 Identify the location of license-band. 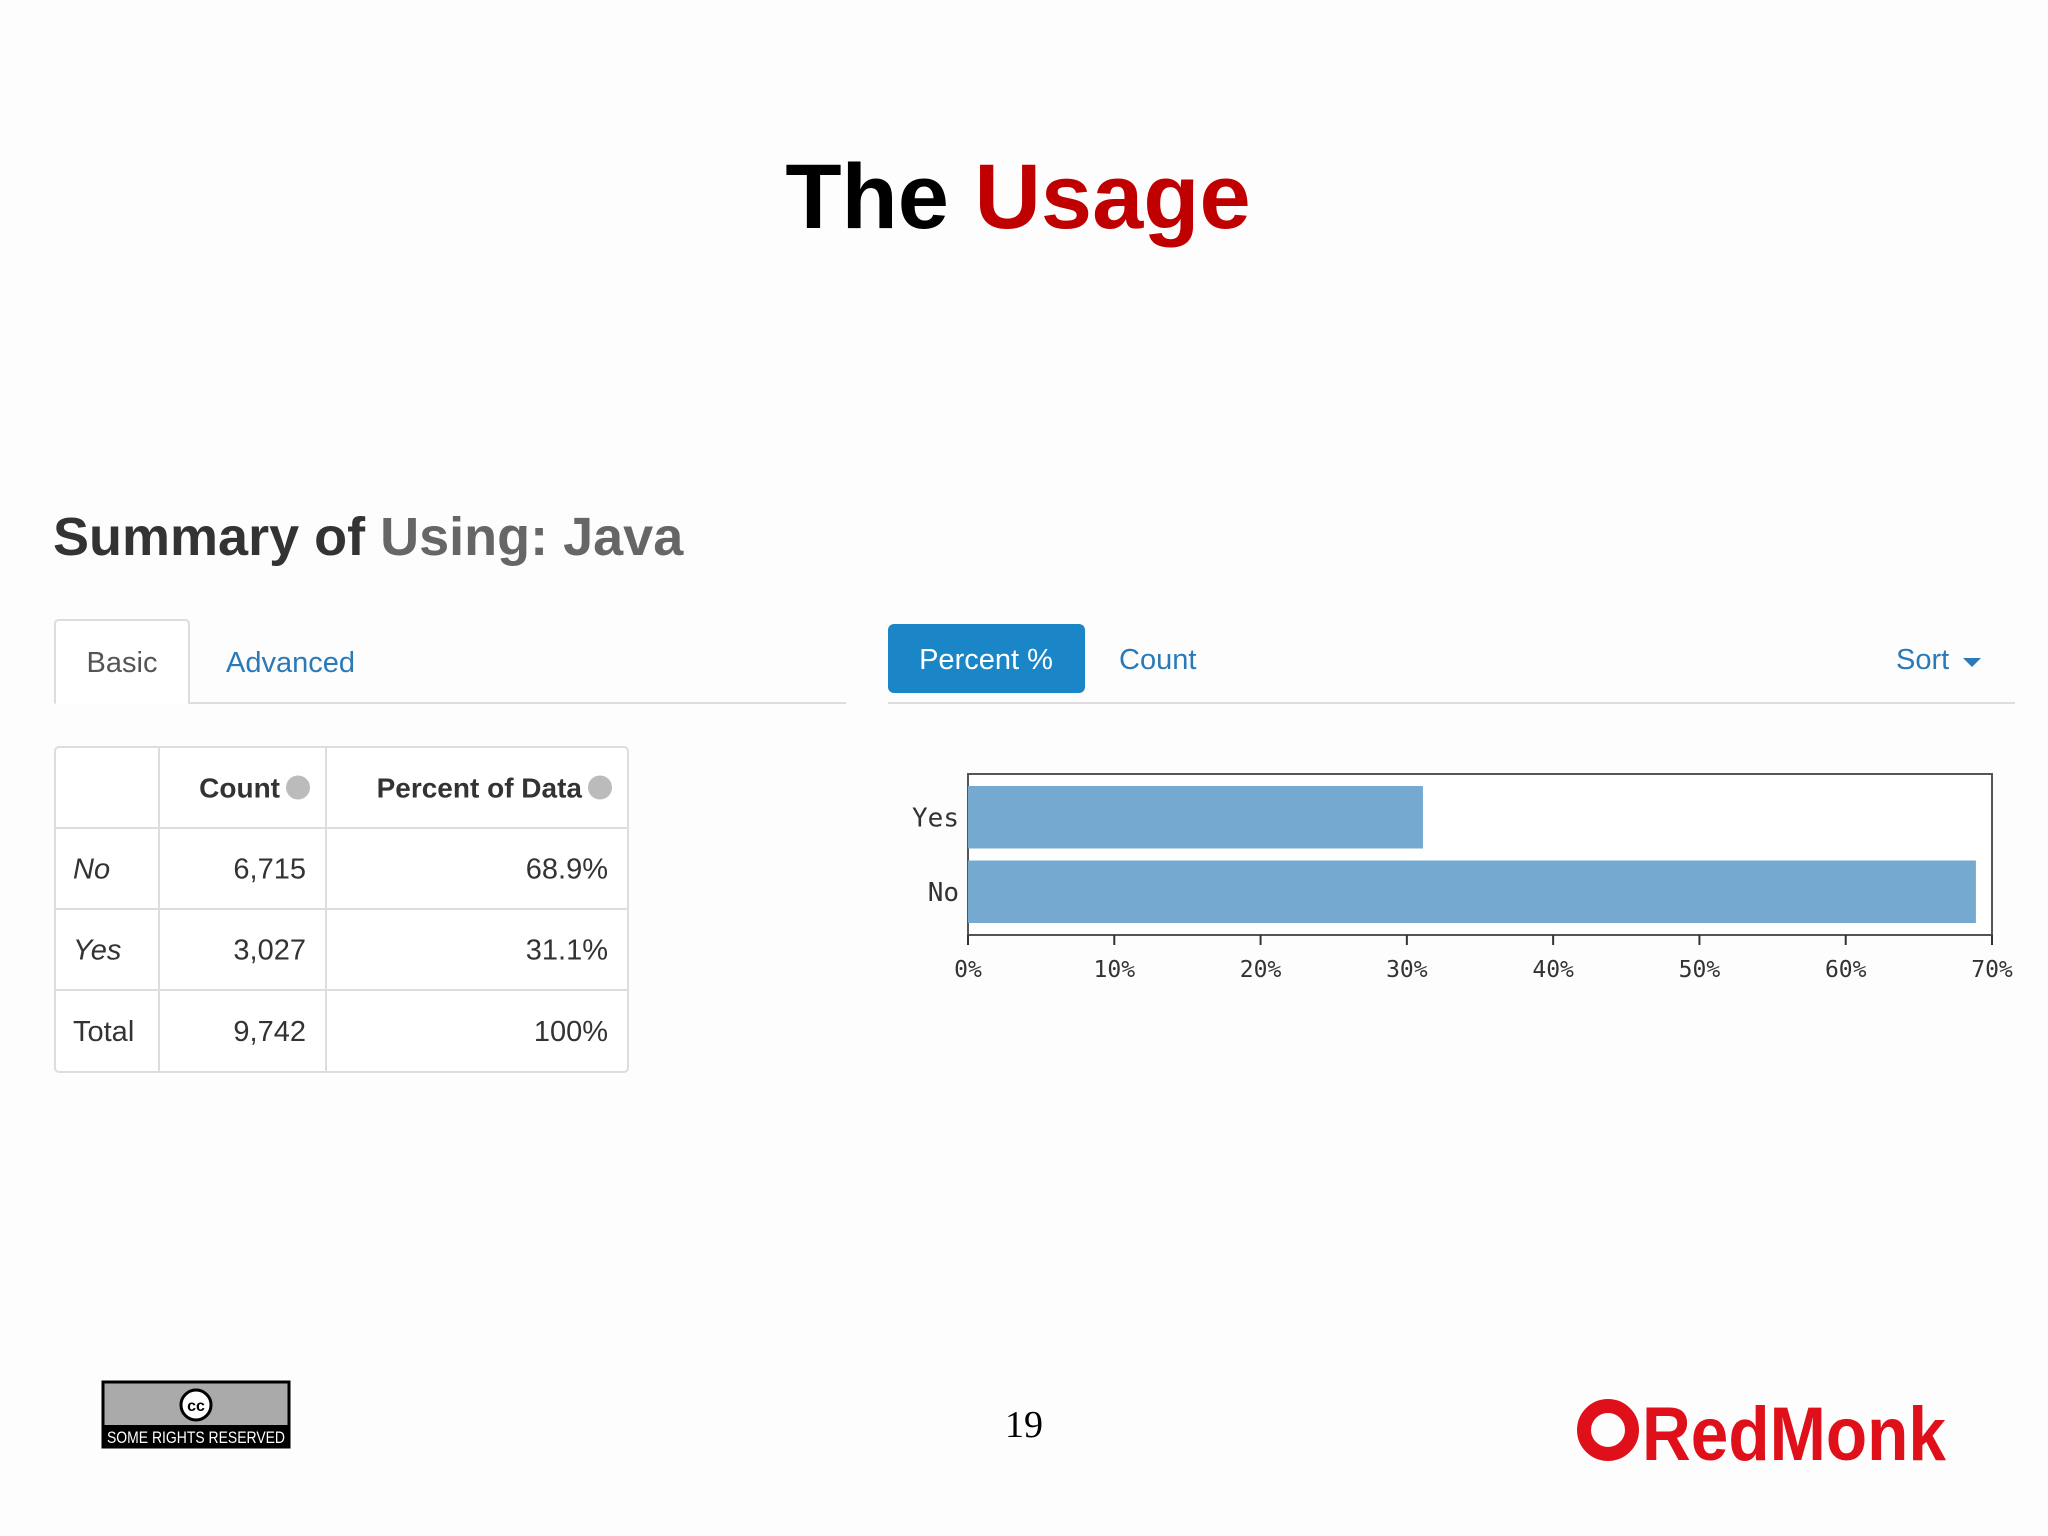
(196, 1435).